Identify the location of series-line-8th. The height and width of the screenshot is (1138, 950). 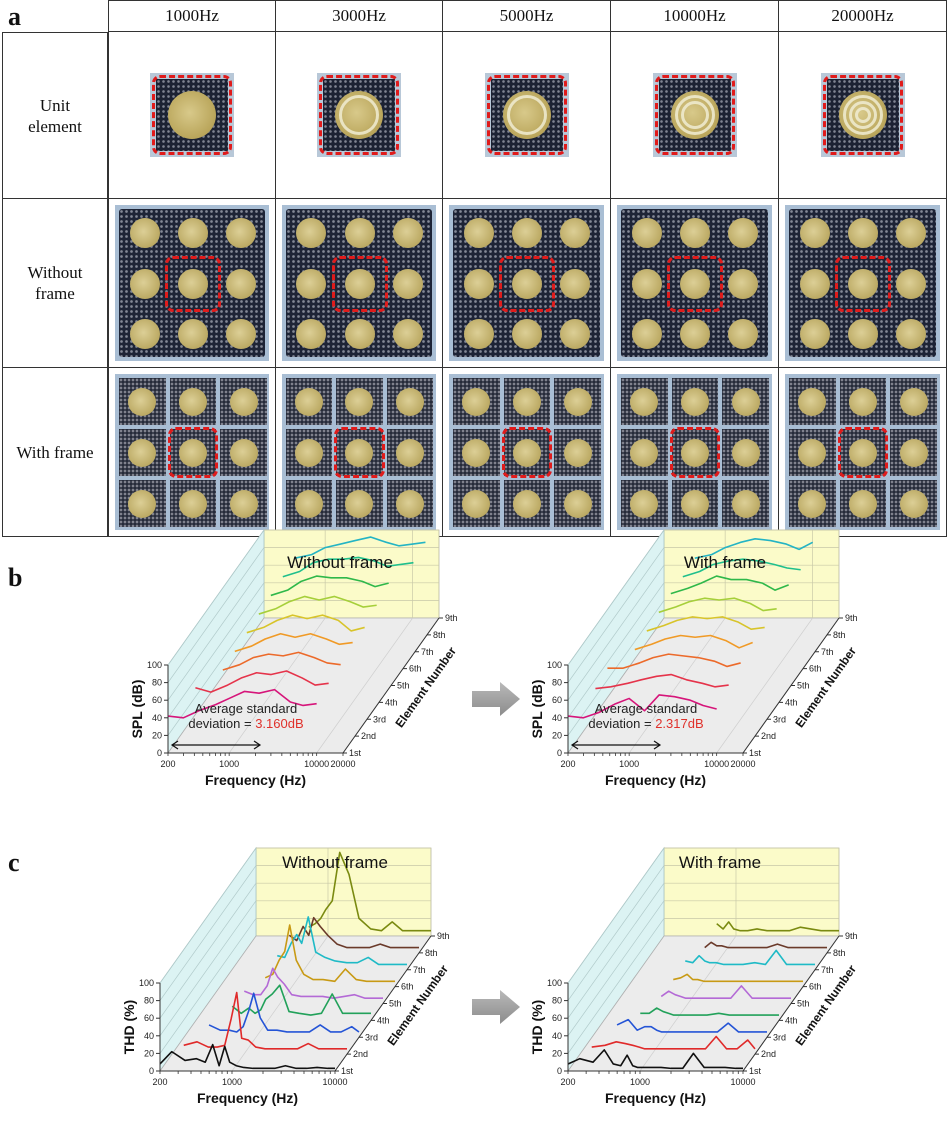
(741, 568).